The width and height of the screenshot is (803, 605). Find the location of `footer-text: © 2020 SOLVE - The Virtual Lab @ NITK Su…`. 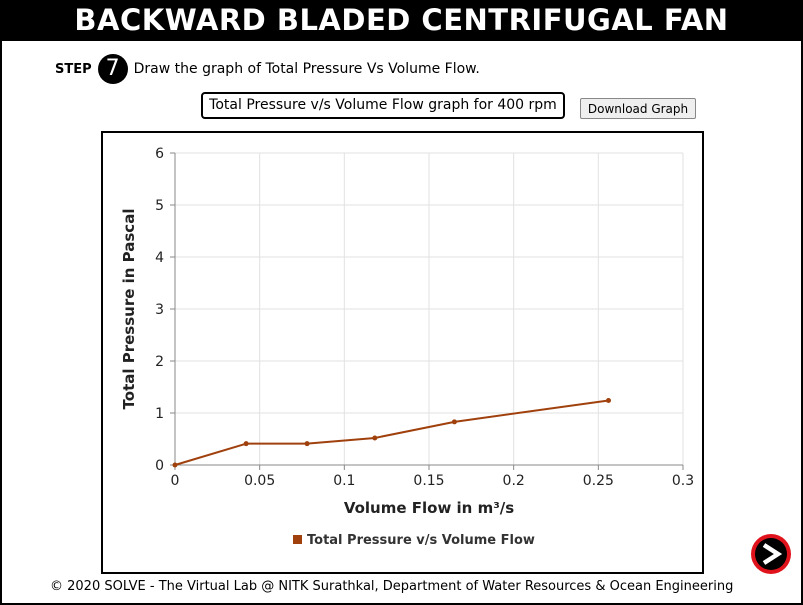

footer-text: © 2020 SOLVE - The Virtual Lab @ NITK Su… is located at coordinates (392, 586).